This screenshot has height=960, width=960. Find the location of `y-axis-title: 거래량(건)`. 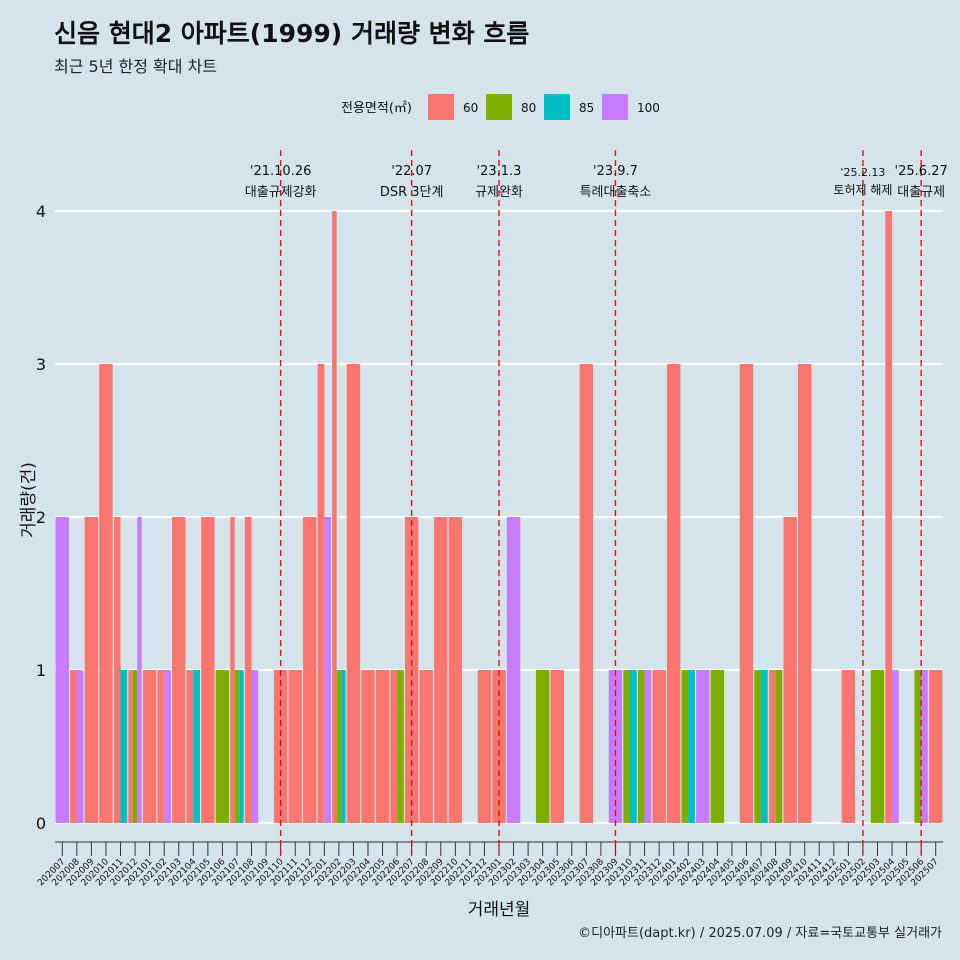

y-axis-title: 거래량(건) is located at coordinates (29, 500).